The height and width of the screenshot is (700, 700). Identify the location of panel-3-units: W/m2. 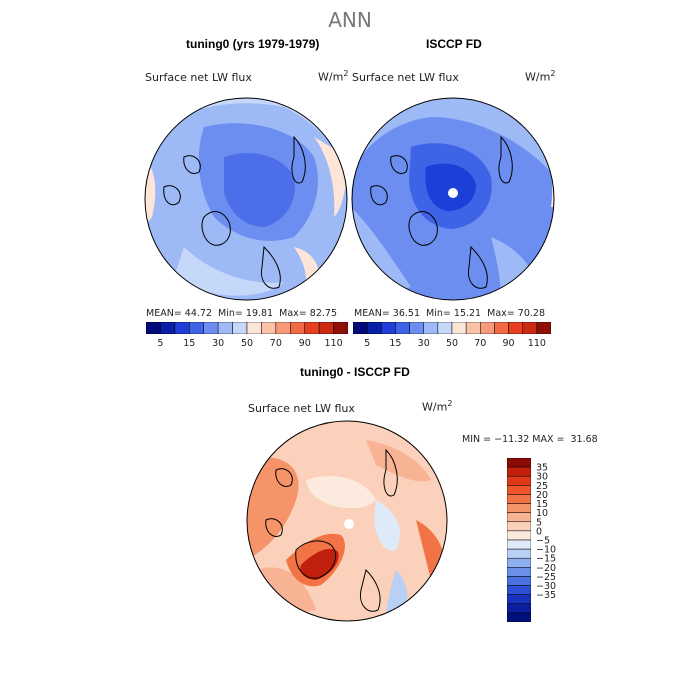
(437, 406).